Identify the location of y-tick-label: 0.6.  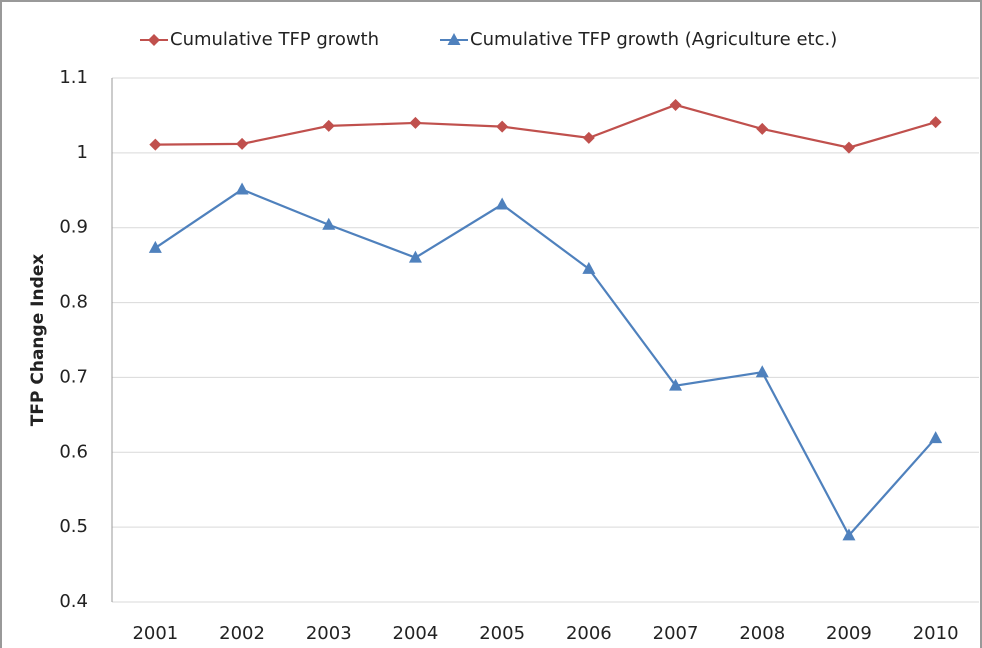
(73, 451).